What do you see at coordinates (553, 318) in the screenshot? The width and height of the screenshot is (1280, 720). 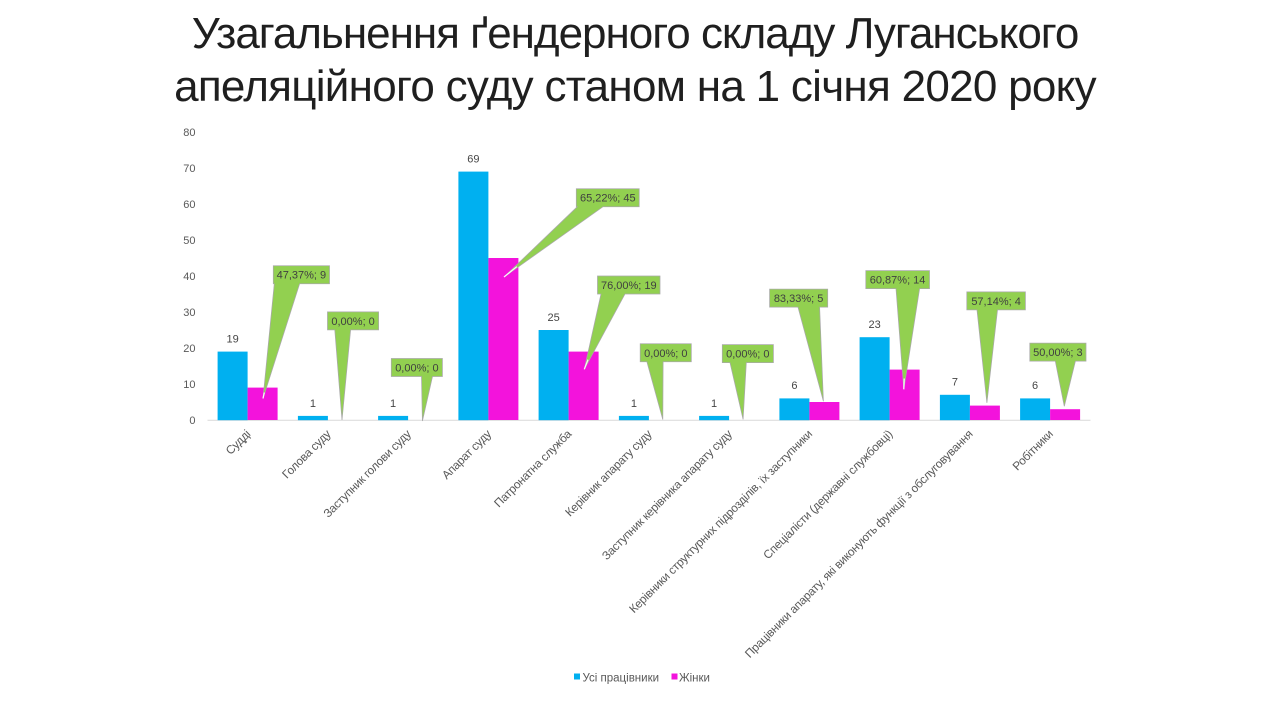 I see `svg-text: 25` at bounding box center [553, 318].